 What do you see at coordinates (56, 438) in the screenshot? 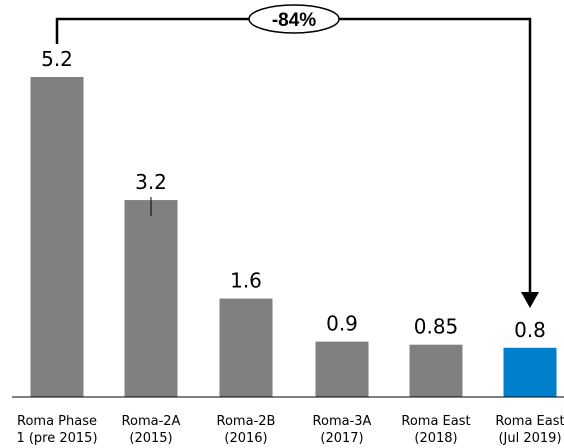
I see `category-label-0-line-1: 1 (pre 2015)` at bounding box center [56, 438].